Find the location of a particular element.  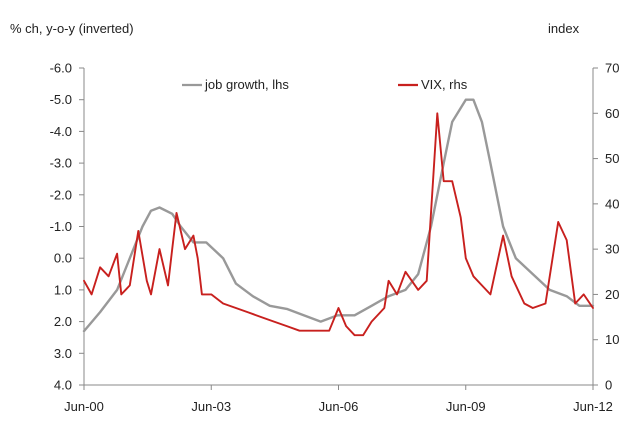

right-tick-label: 10 is located at coordinates (612, 339).